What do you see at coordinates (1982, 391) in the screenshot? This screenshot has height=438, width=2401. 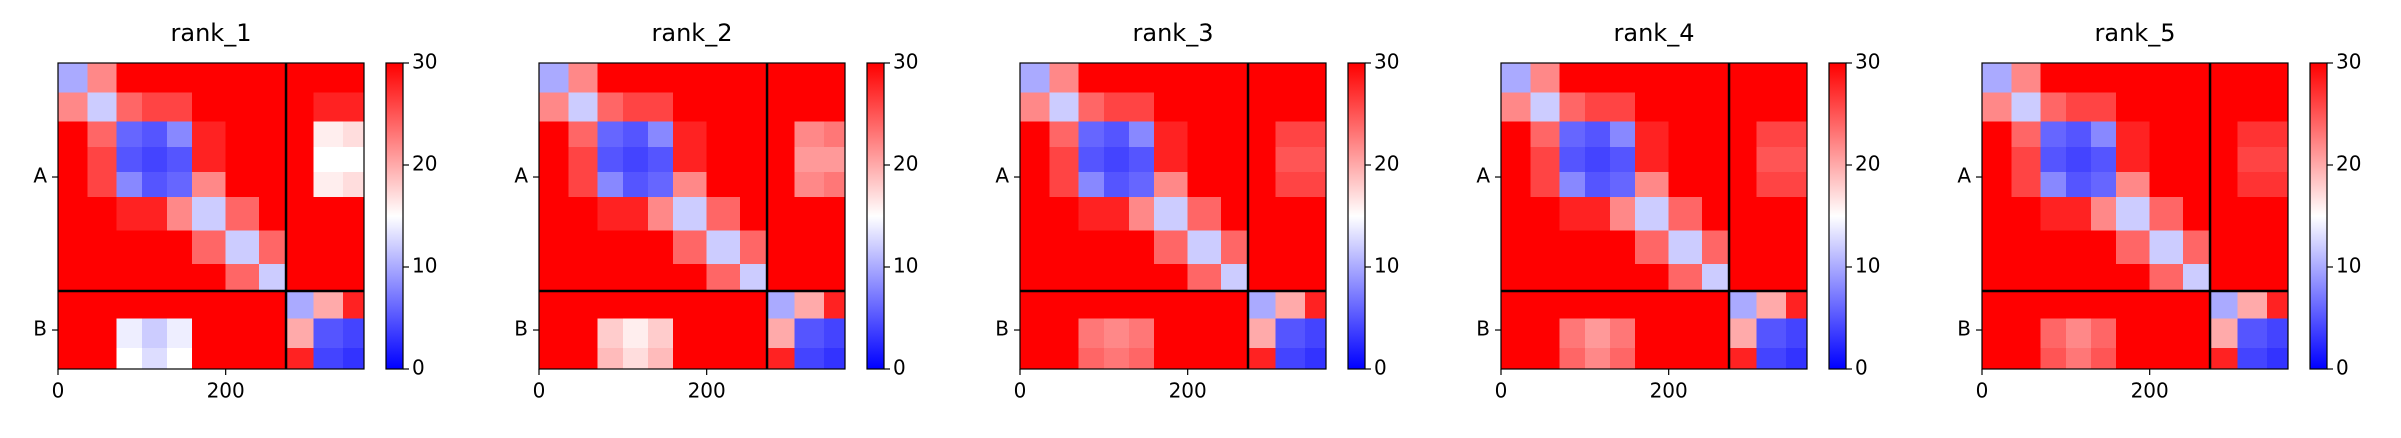 I see `x-tick-label: 0` at bounding box center [1982, 391].